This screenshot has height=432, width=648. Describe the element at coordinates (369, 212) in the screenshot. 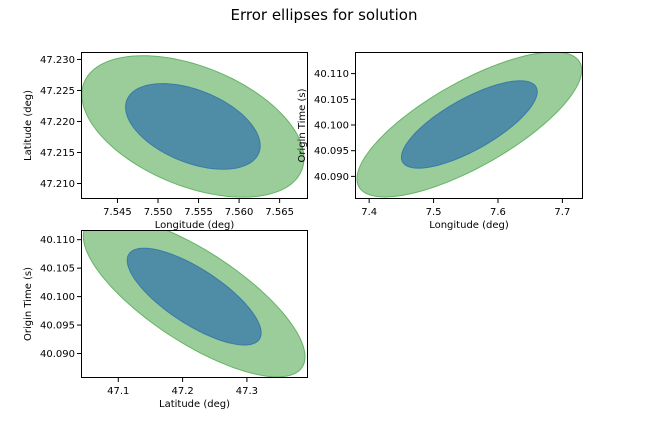

I see `x-tick-label: 7.4` at that location.